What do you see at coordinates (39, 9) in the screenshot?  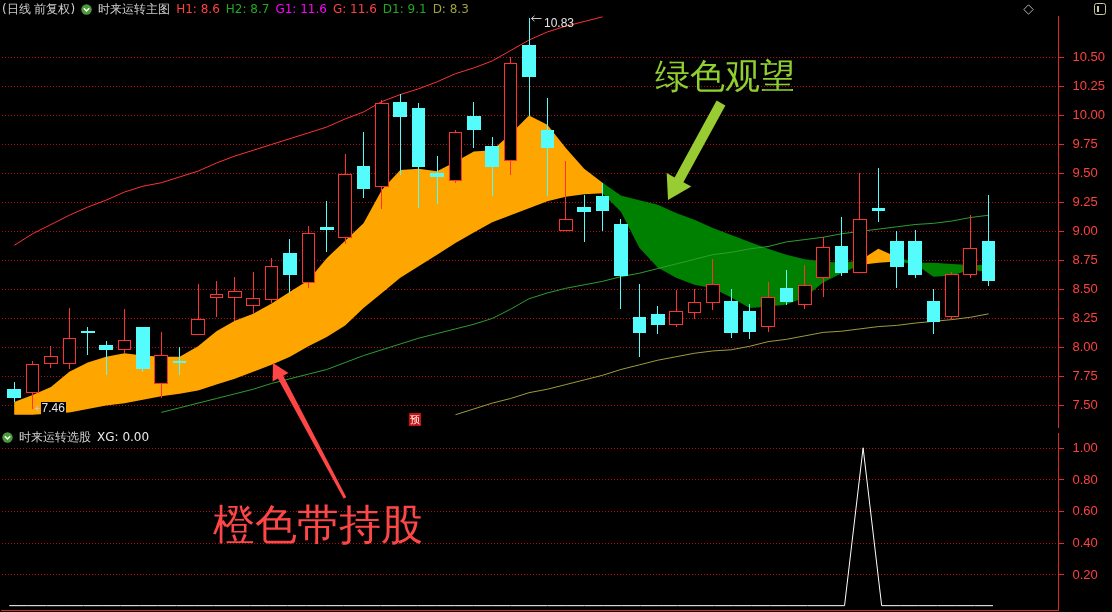 I see `chart-title: (日线 前复权)` at bounding box center [39, 9].